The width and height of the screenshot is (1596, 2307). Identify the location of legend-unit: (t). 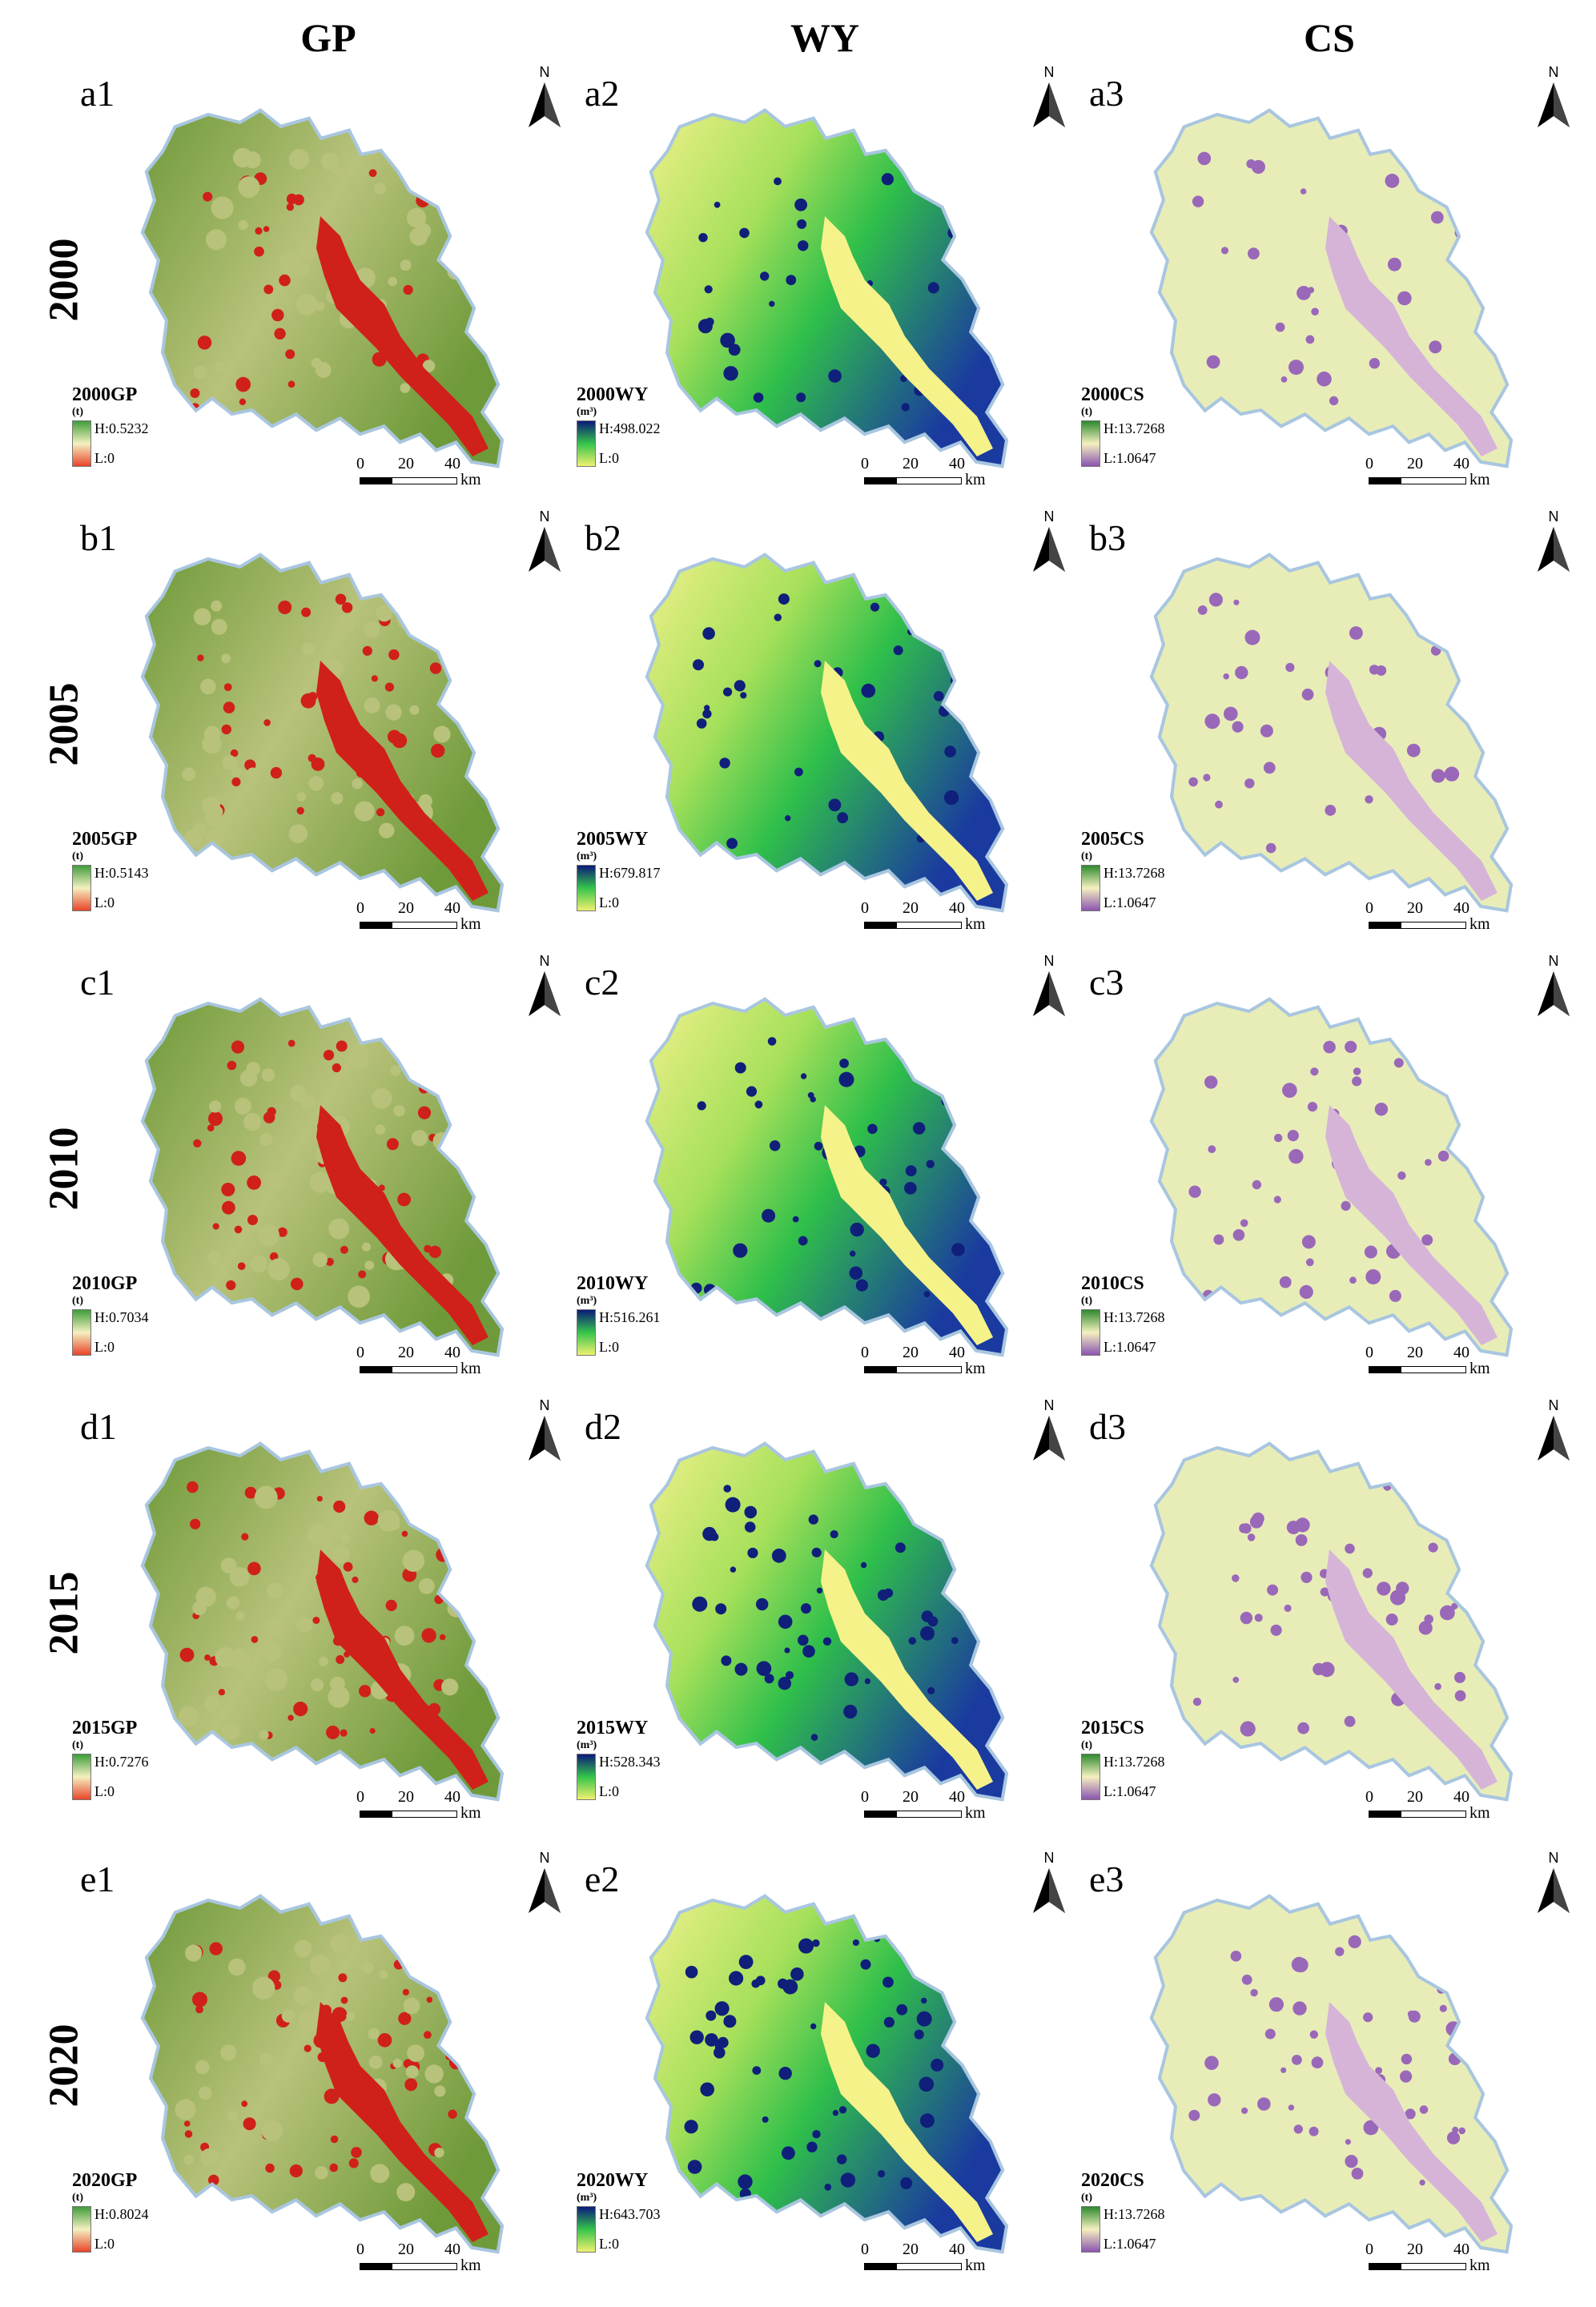
(77, 1745).